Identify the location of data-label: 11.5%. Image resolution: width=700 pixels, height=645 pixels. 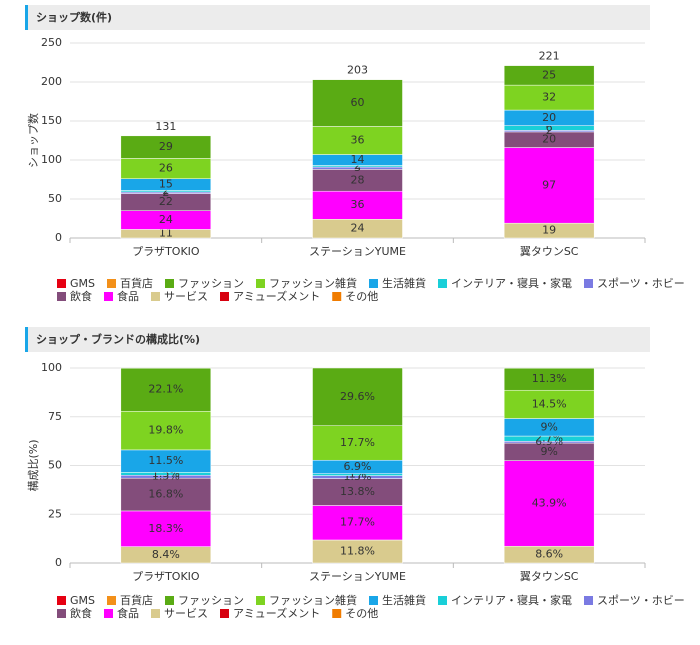
(165, 460).